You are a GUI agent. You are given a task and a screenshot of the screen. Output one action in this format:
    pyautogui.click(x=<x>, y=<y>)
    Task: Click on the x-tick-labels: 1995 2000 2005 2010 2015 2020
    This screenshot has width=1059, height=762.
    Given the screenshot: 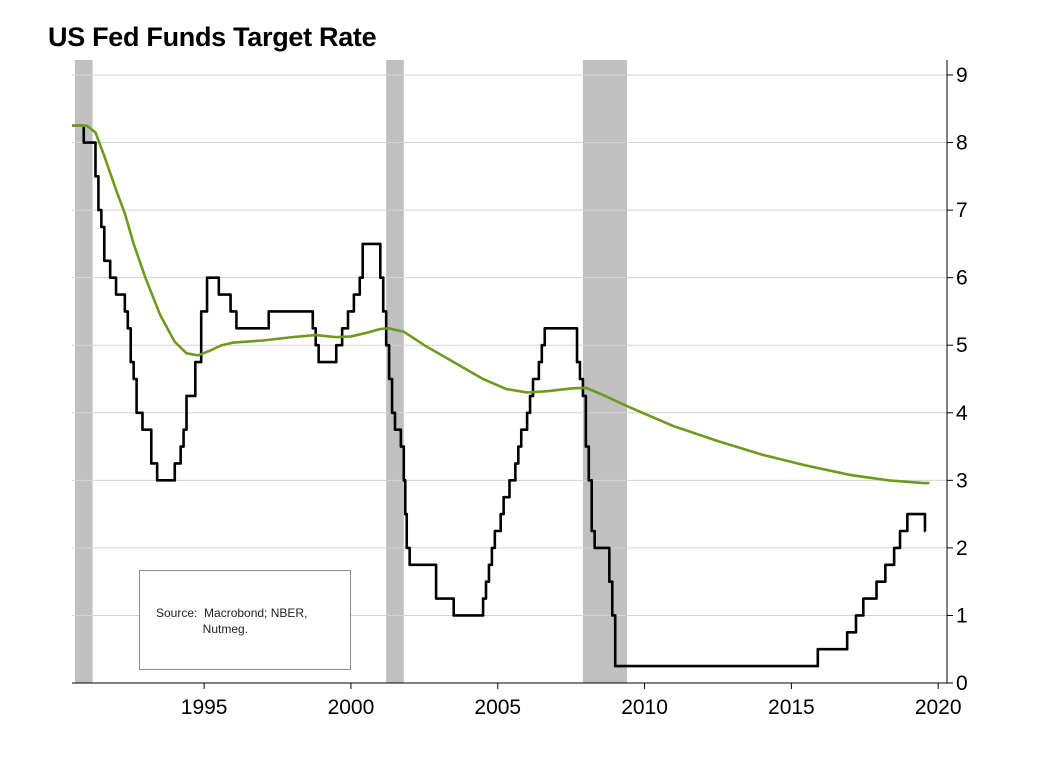 What is the action you would take?
    pyautogui.click(x=571, y=701)
    